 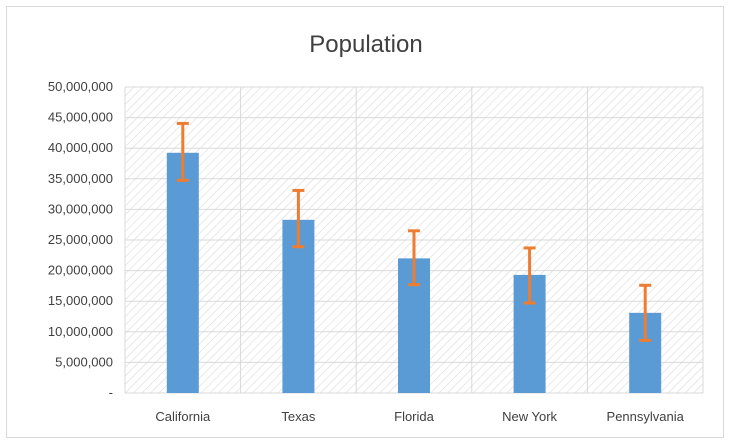 What do you see at coordinates (80, 178) in the screenshot?
I see `y-tick-label: 35,000,000` at bounding box center [80, 178].